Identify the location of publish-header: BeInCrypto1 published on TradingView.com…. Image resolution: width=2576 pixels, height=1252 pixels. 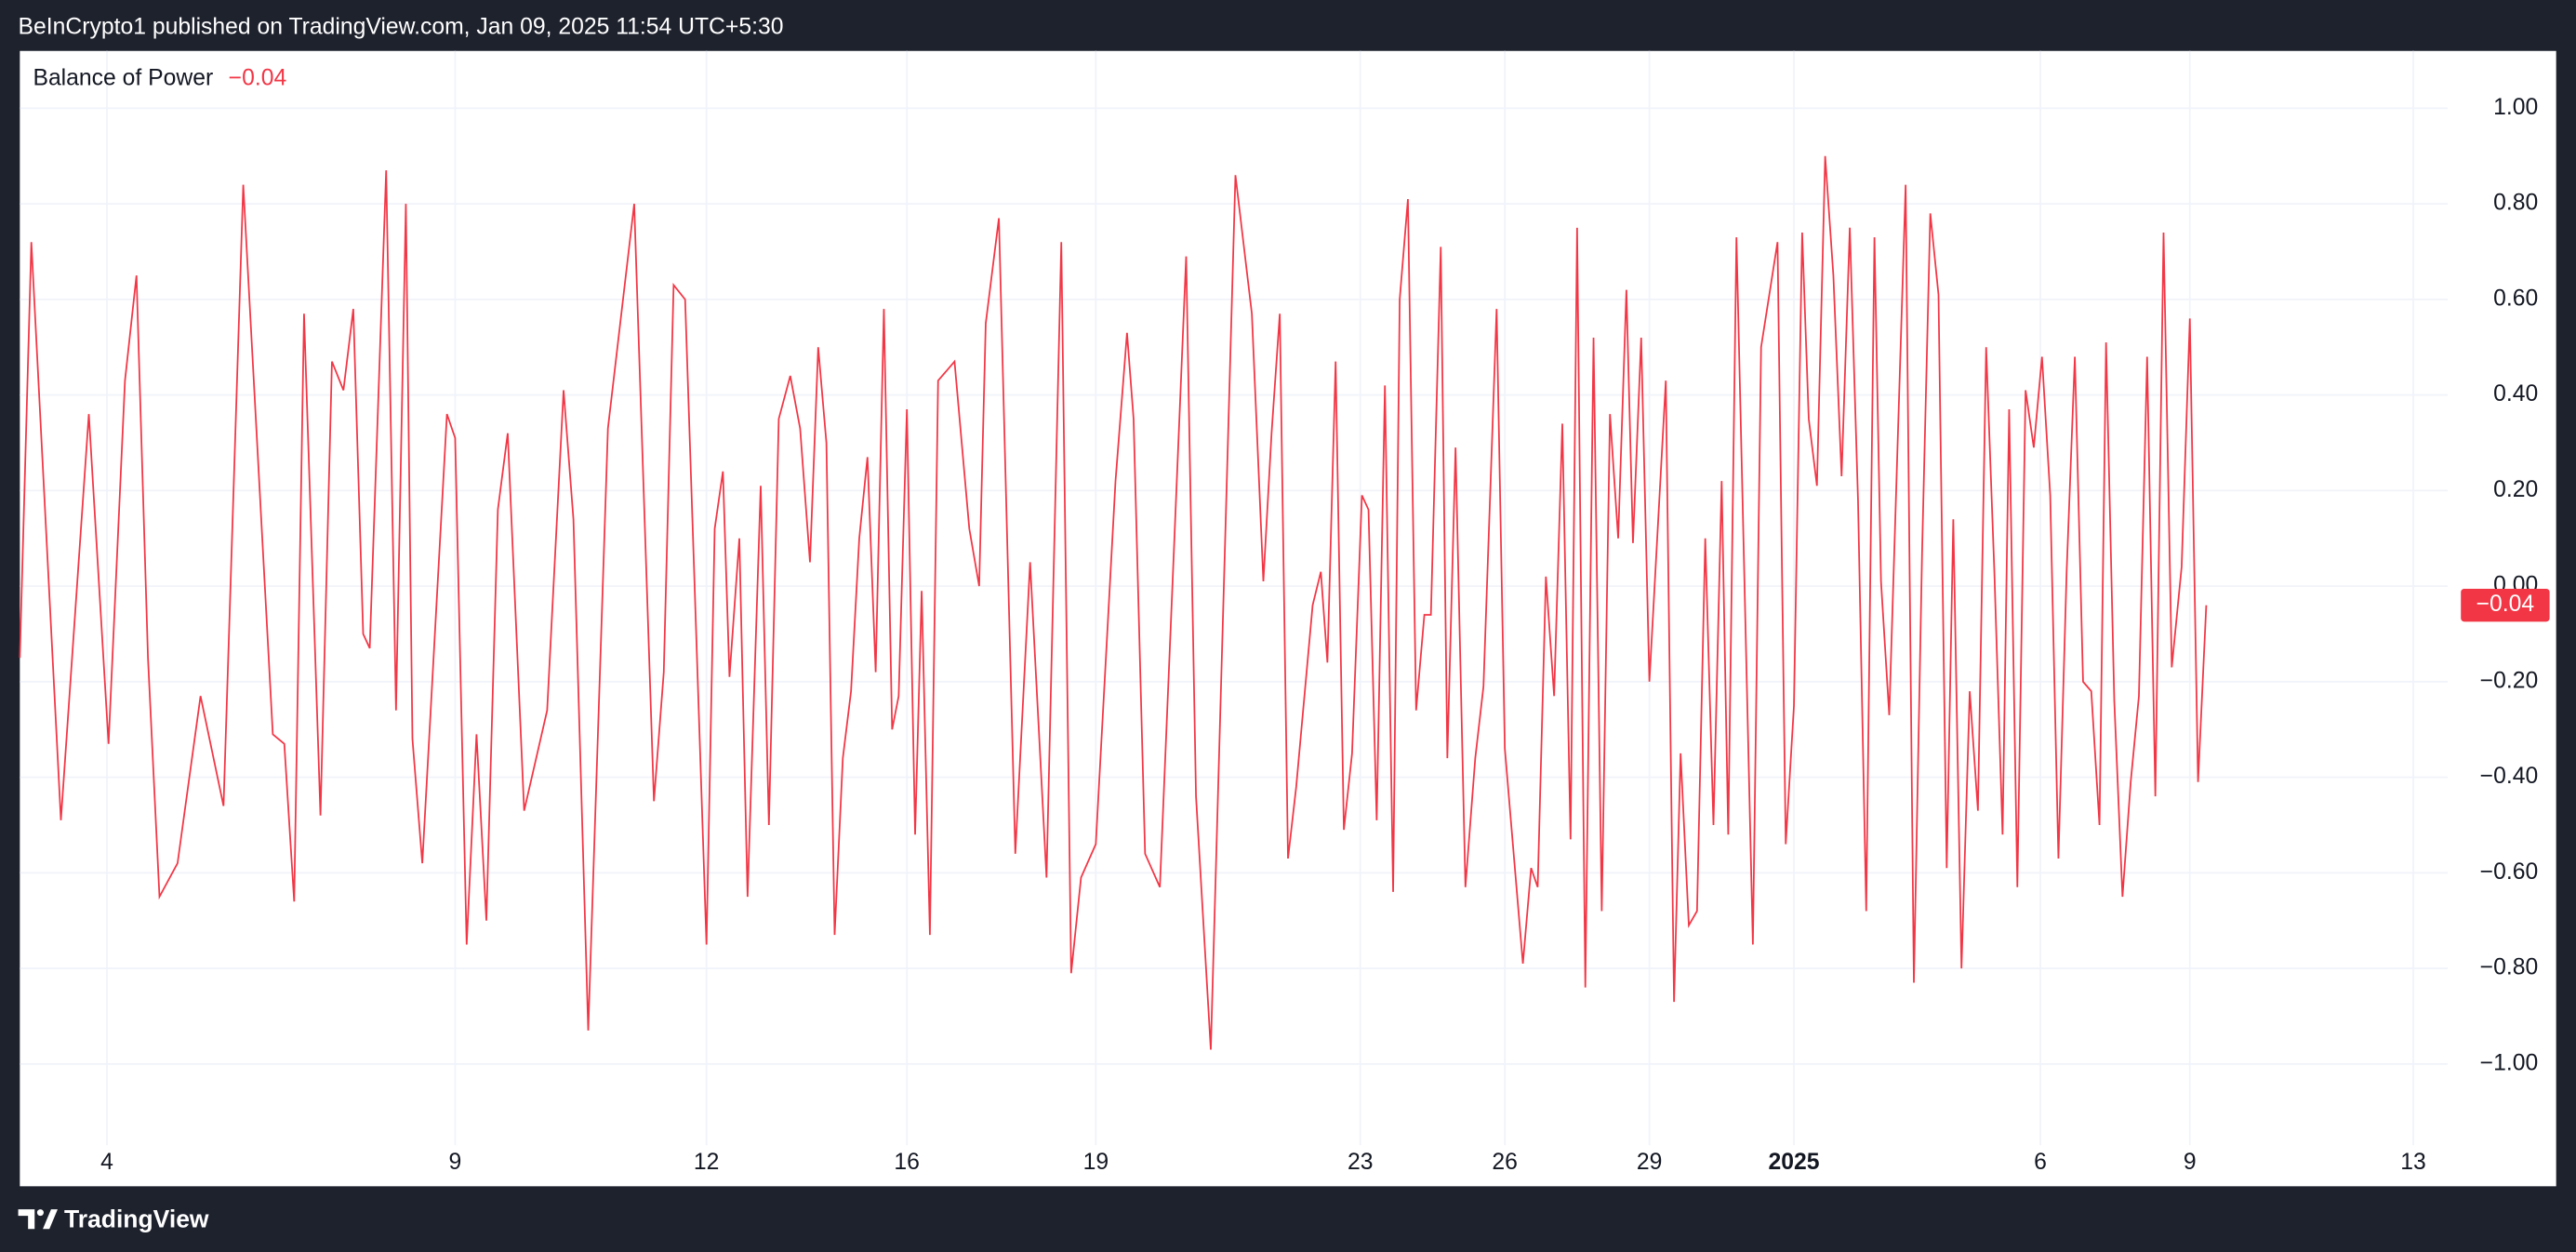
(401, 27).